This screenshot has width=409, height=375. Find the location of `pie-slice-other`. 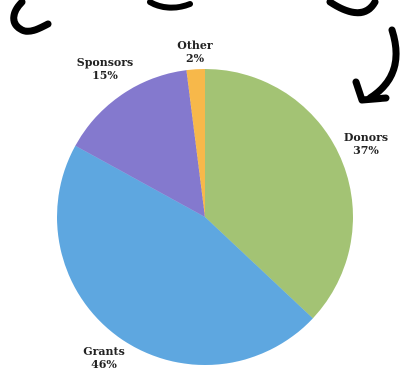

pie-slice-other is located at coordinates (195, 143).